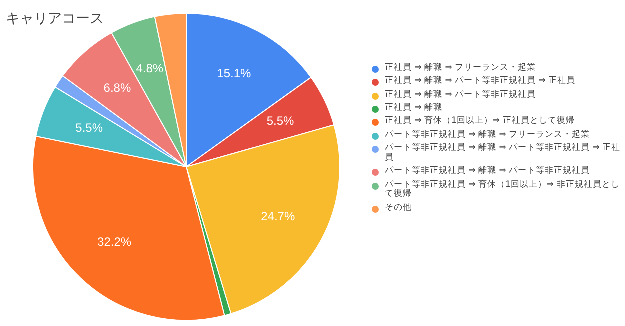 This screenshot has width=625, height=326. I want to click on legend-label: パート等非正規社員 ⇒ 離職 ⇒ パート等非正規社員 ⇒ 正社員, so click(503, 153).